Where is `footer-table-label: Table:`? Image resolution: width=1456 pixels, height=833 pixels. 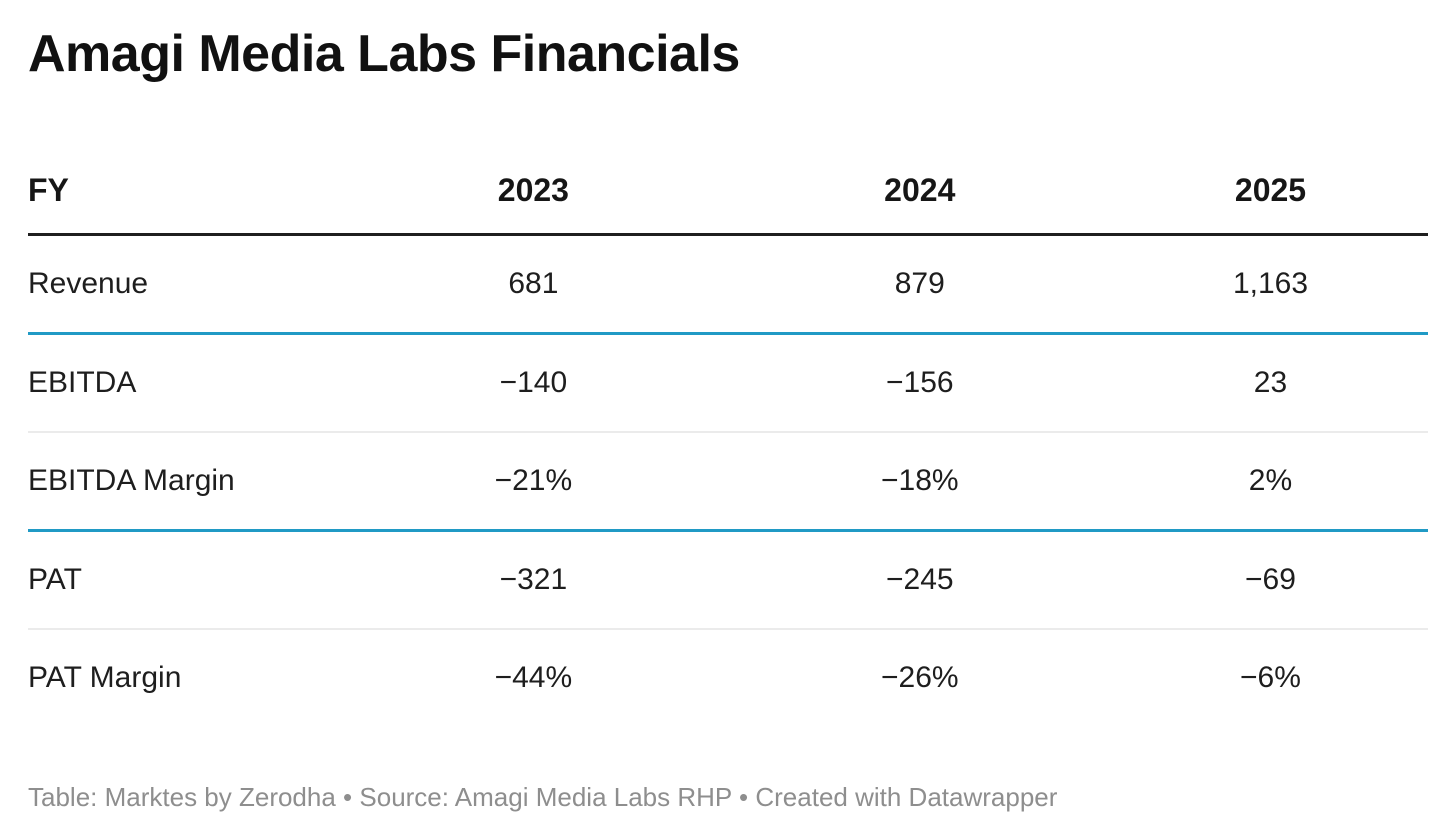 footer-table-label: Table: is located at coordinates (66, 797).